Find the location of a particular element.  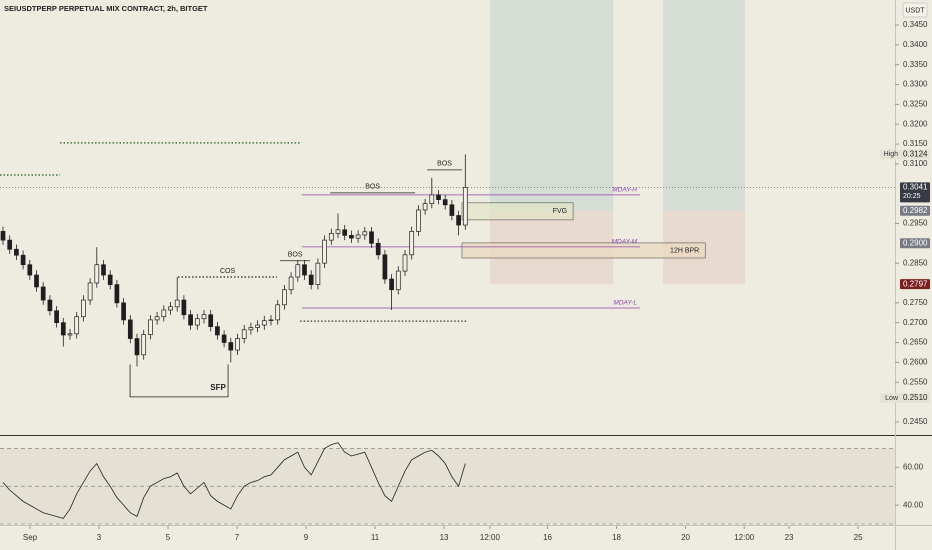

x-tick-label: 9 is located at coordinates (306, 537).